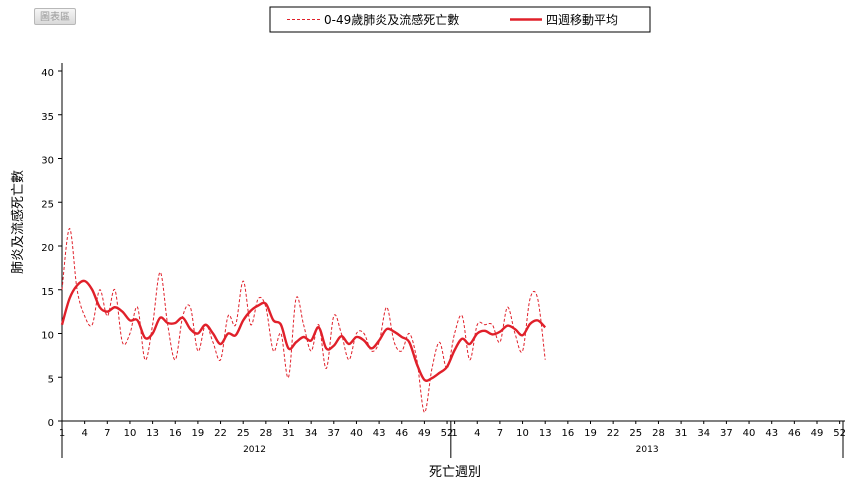 Image resolution: width=845 pixels, height=487 pixels. Describe the element at coordinates (47, 117) in the screenshot. I see `y-tick-label: 35` at that location.